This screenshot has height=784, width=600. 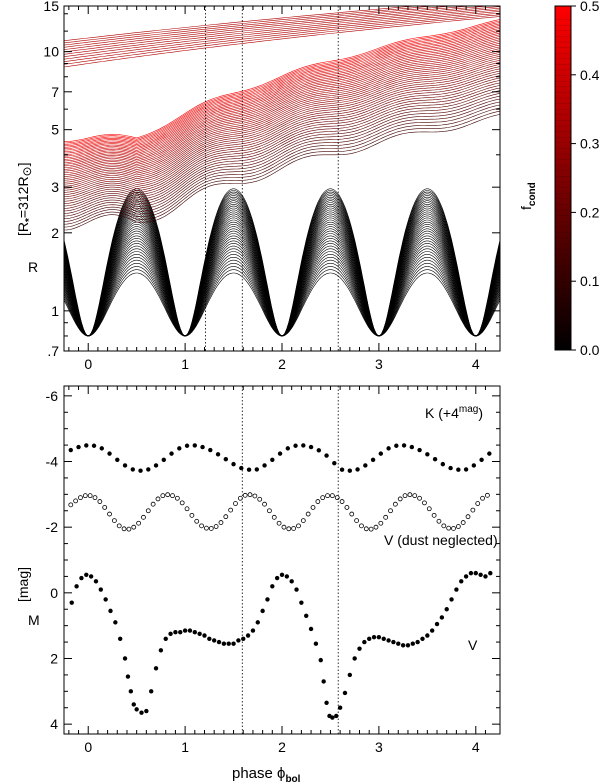 I want to click on top-x-tick-label: 2, so click(x=282, y=364).